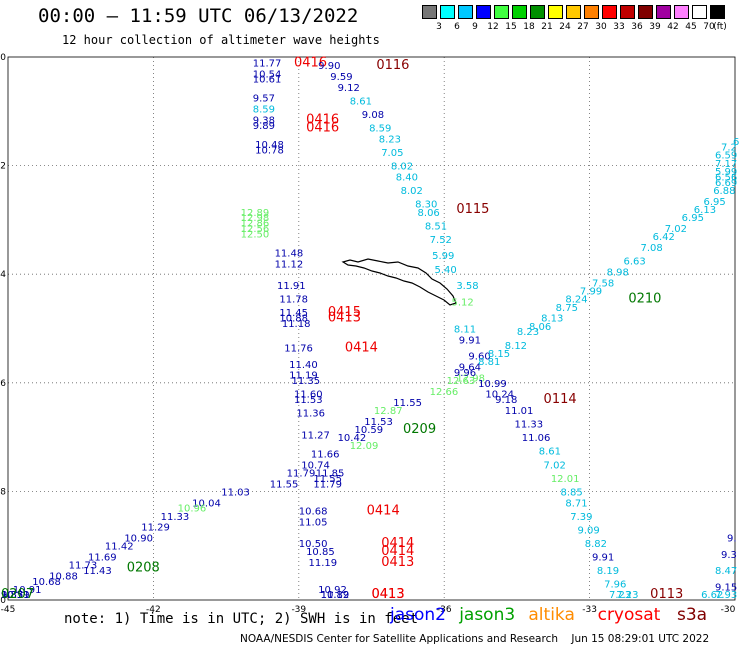 This screenshot has height=650, width=740. What do you see at coordinates (615, 585) in the screenshot?
I see `wave-height-value: 7.96` at bounding box center [615, 585].